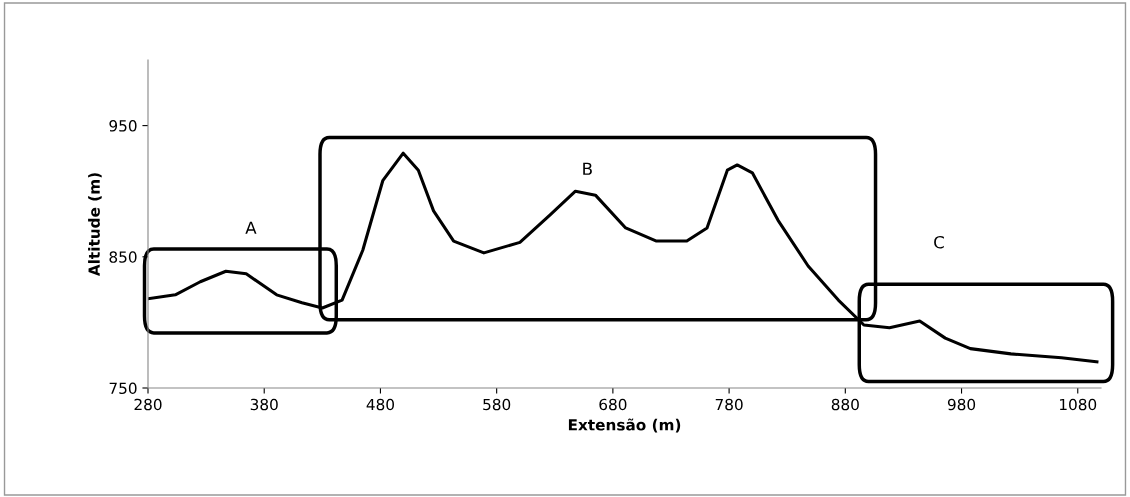 The height and width of the screenshot is (497, 1130). Describe the element at coordinates (961, 404) in the screenshot. I see `x-tick-label: 980` at that location.